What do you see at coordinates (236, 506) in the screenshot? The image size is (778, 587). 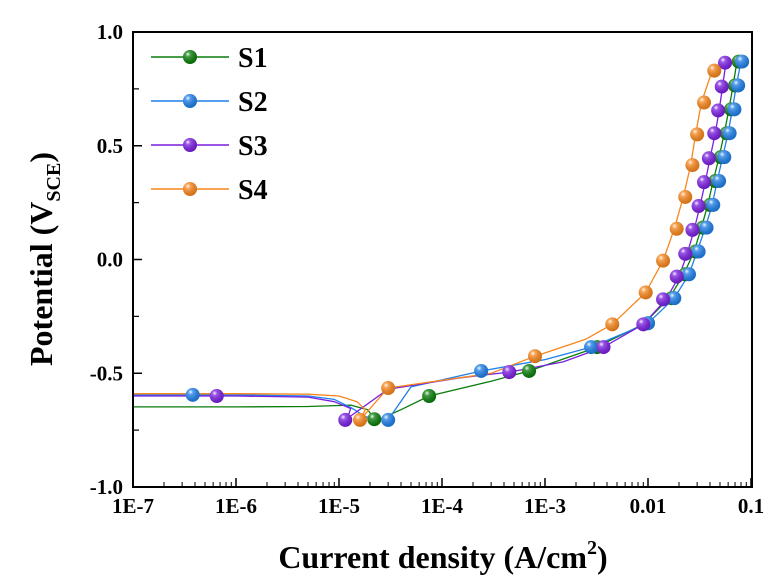 I see `x-tick-label: 1E-6` at bounding box center [236, 506].